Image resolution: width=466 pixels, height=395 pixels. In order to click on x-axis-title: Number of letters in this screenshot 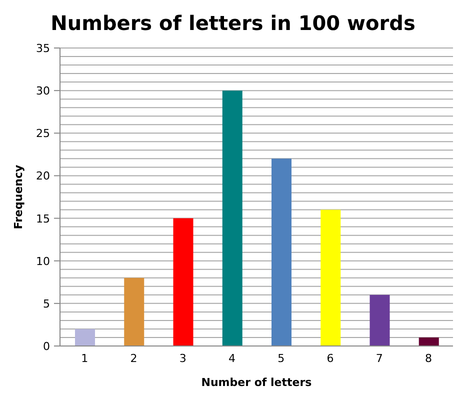, I will do `click(256, 382)`.